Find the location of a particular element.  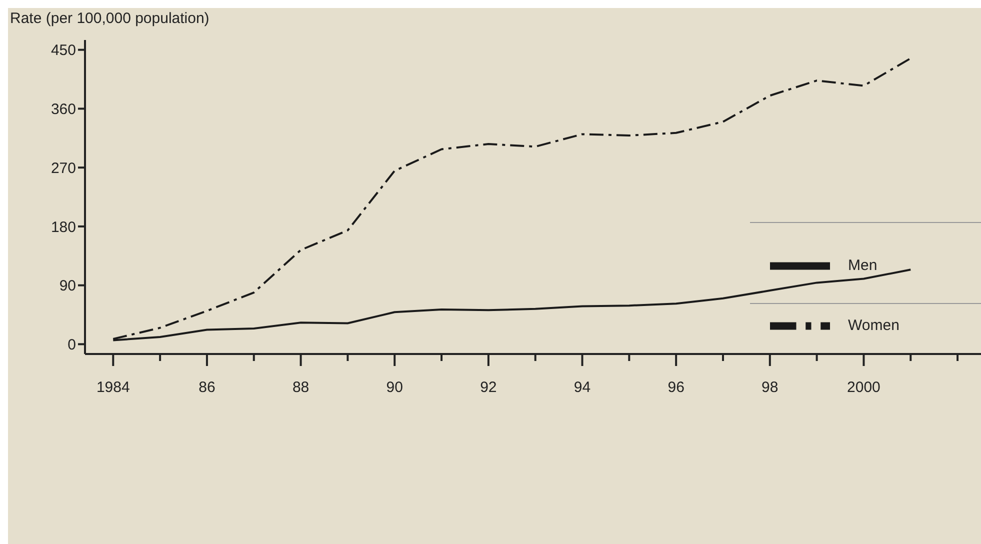

y-tick-label: 90 is located at coordinates (67, 286).